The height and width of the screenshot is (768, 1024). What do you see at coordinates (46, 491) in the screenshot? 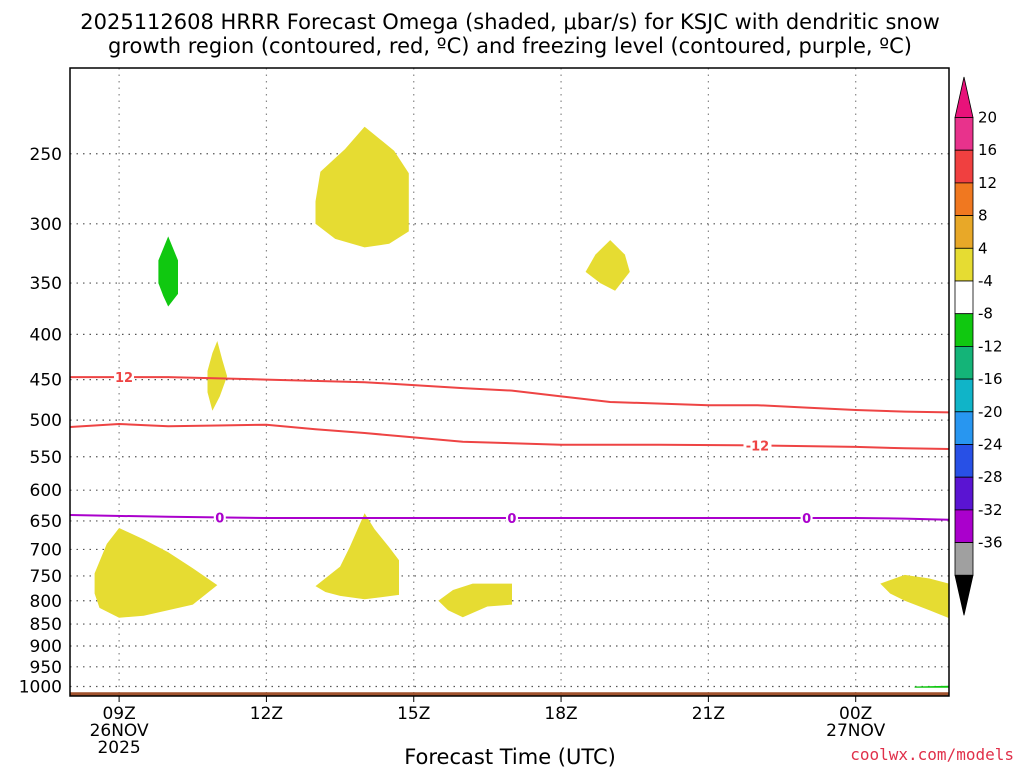
I see `y-tick-label: 600` at bounding box center [46, 491].